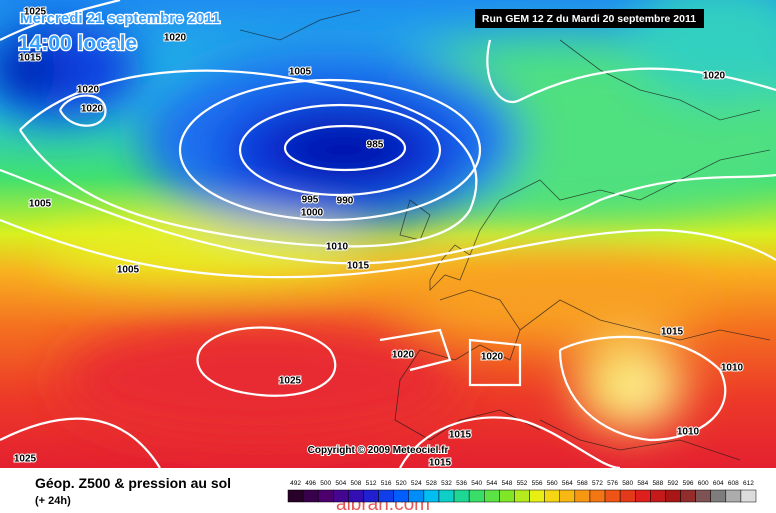  What do you see at coordinates (375, 145) in the screenshot?
I see `isobar-label: 985` at bounding box center [375, 145].